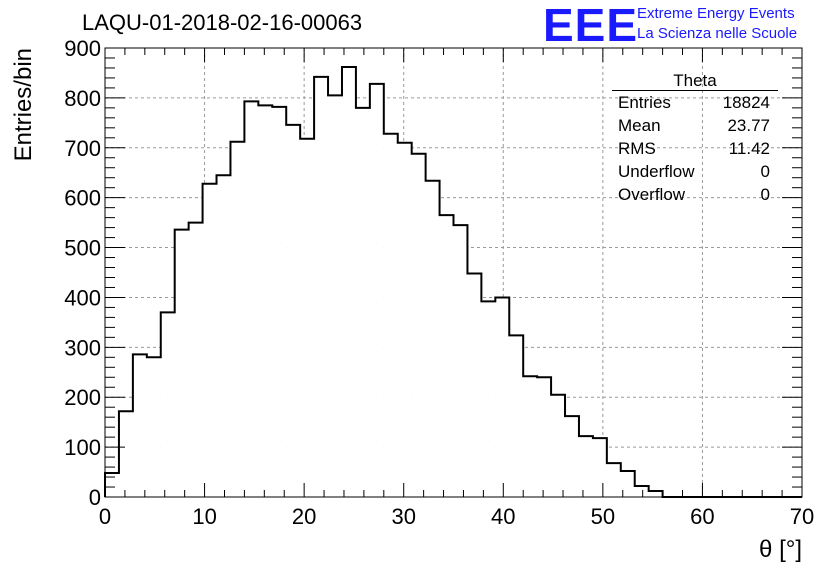 This screenshot has height=572, width=836. What do you see at coordinates (702, 516) in the screenshot?
I see `x-tick-label: 60` at bounding box center [702, 516].